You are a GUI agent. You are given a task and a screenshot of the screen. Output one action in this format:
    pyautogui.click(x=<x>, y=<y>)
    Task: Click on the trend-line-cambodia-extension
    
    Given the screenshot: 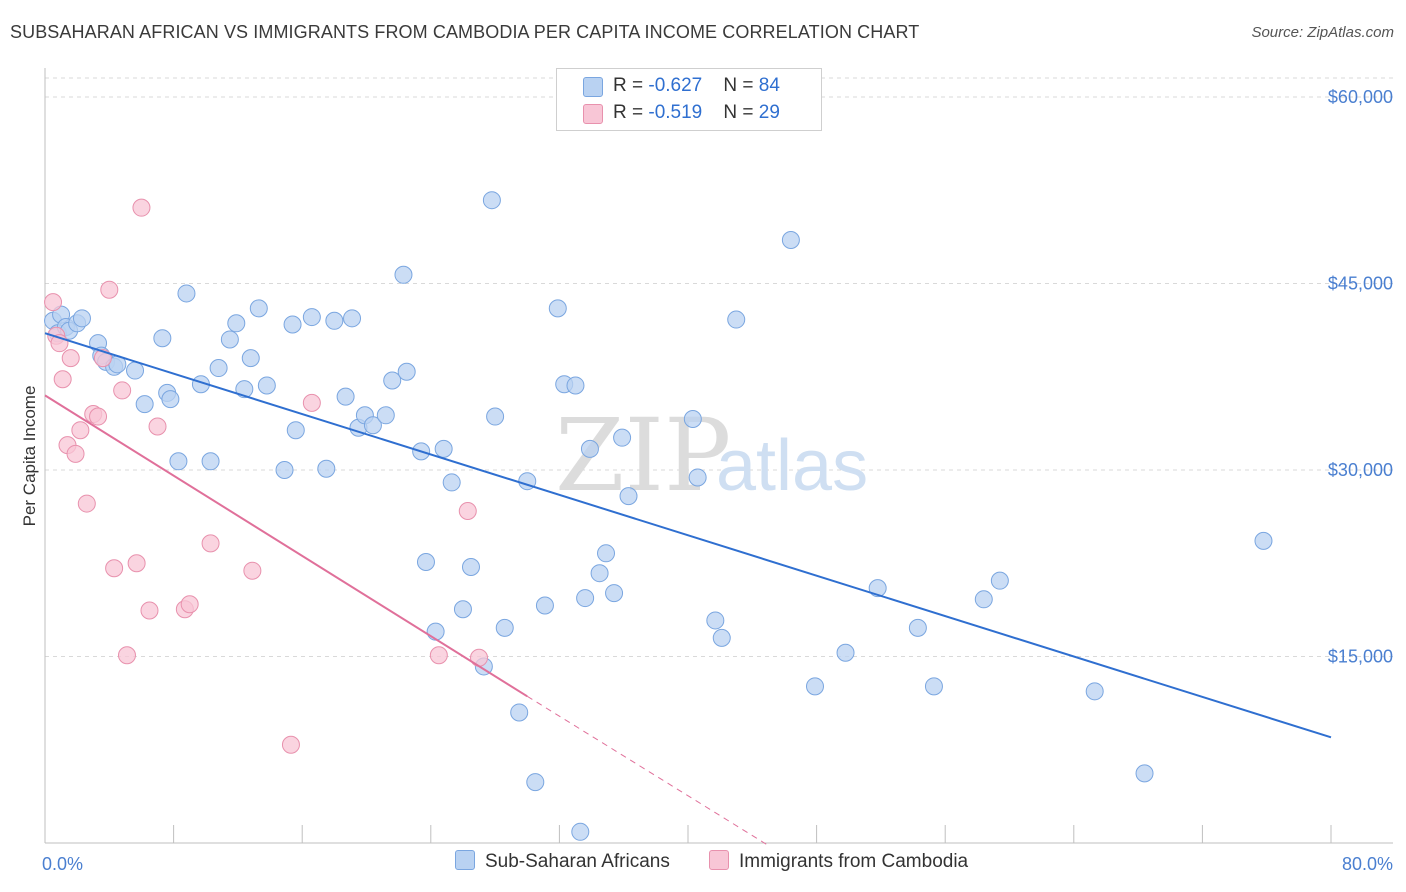 What is the action you would take?
    pyautogui.click(x=647, y=770)
    